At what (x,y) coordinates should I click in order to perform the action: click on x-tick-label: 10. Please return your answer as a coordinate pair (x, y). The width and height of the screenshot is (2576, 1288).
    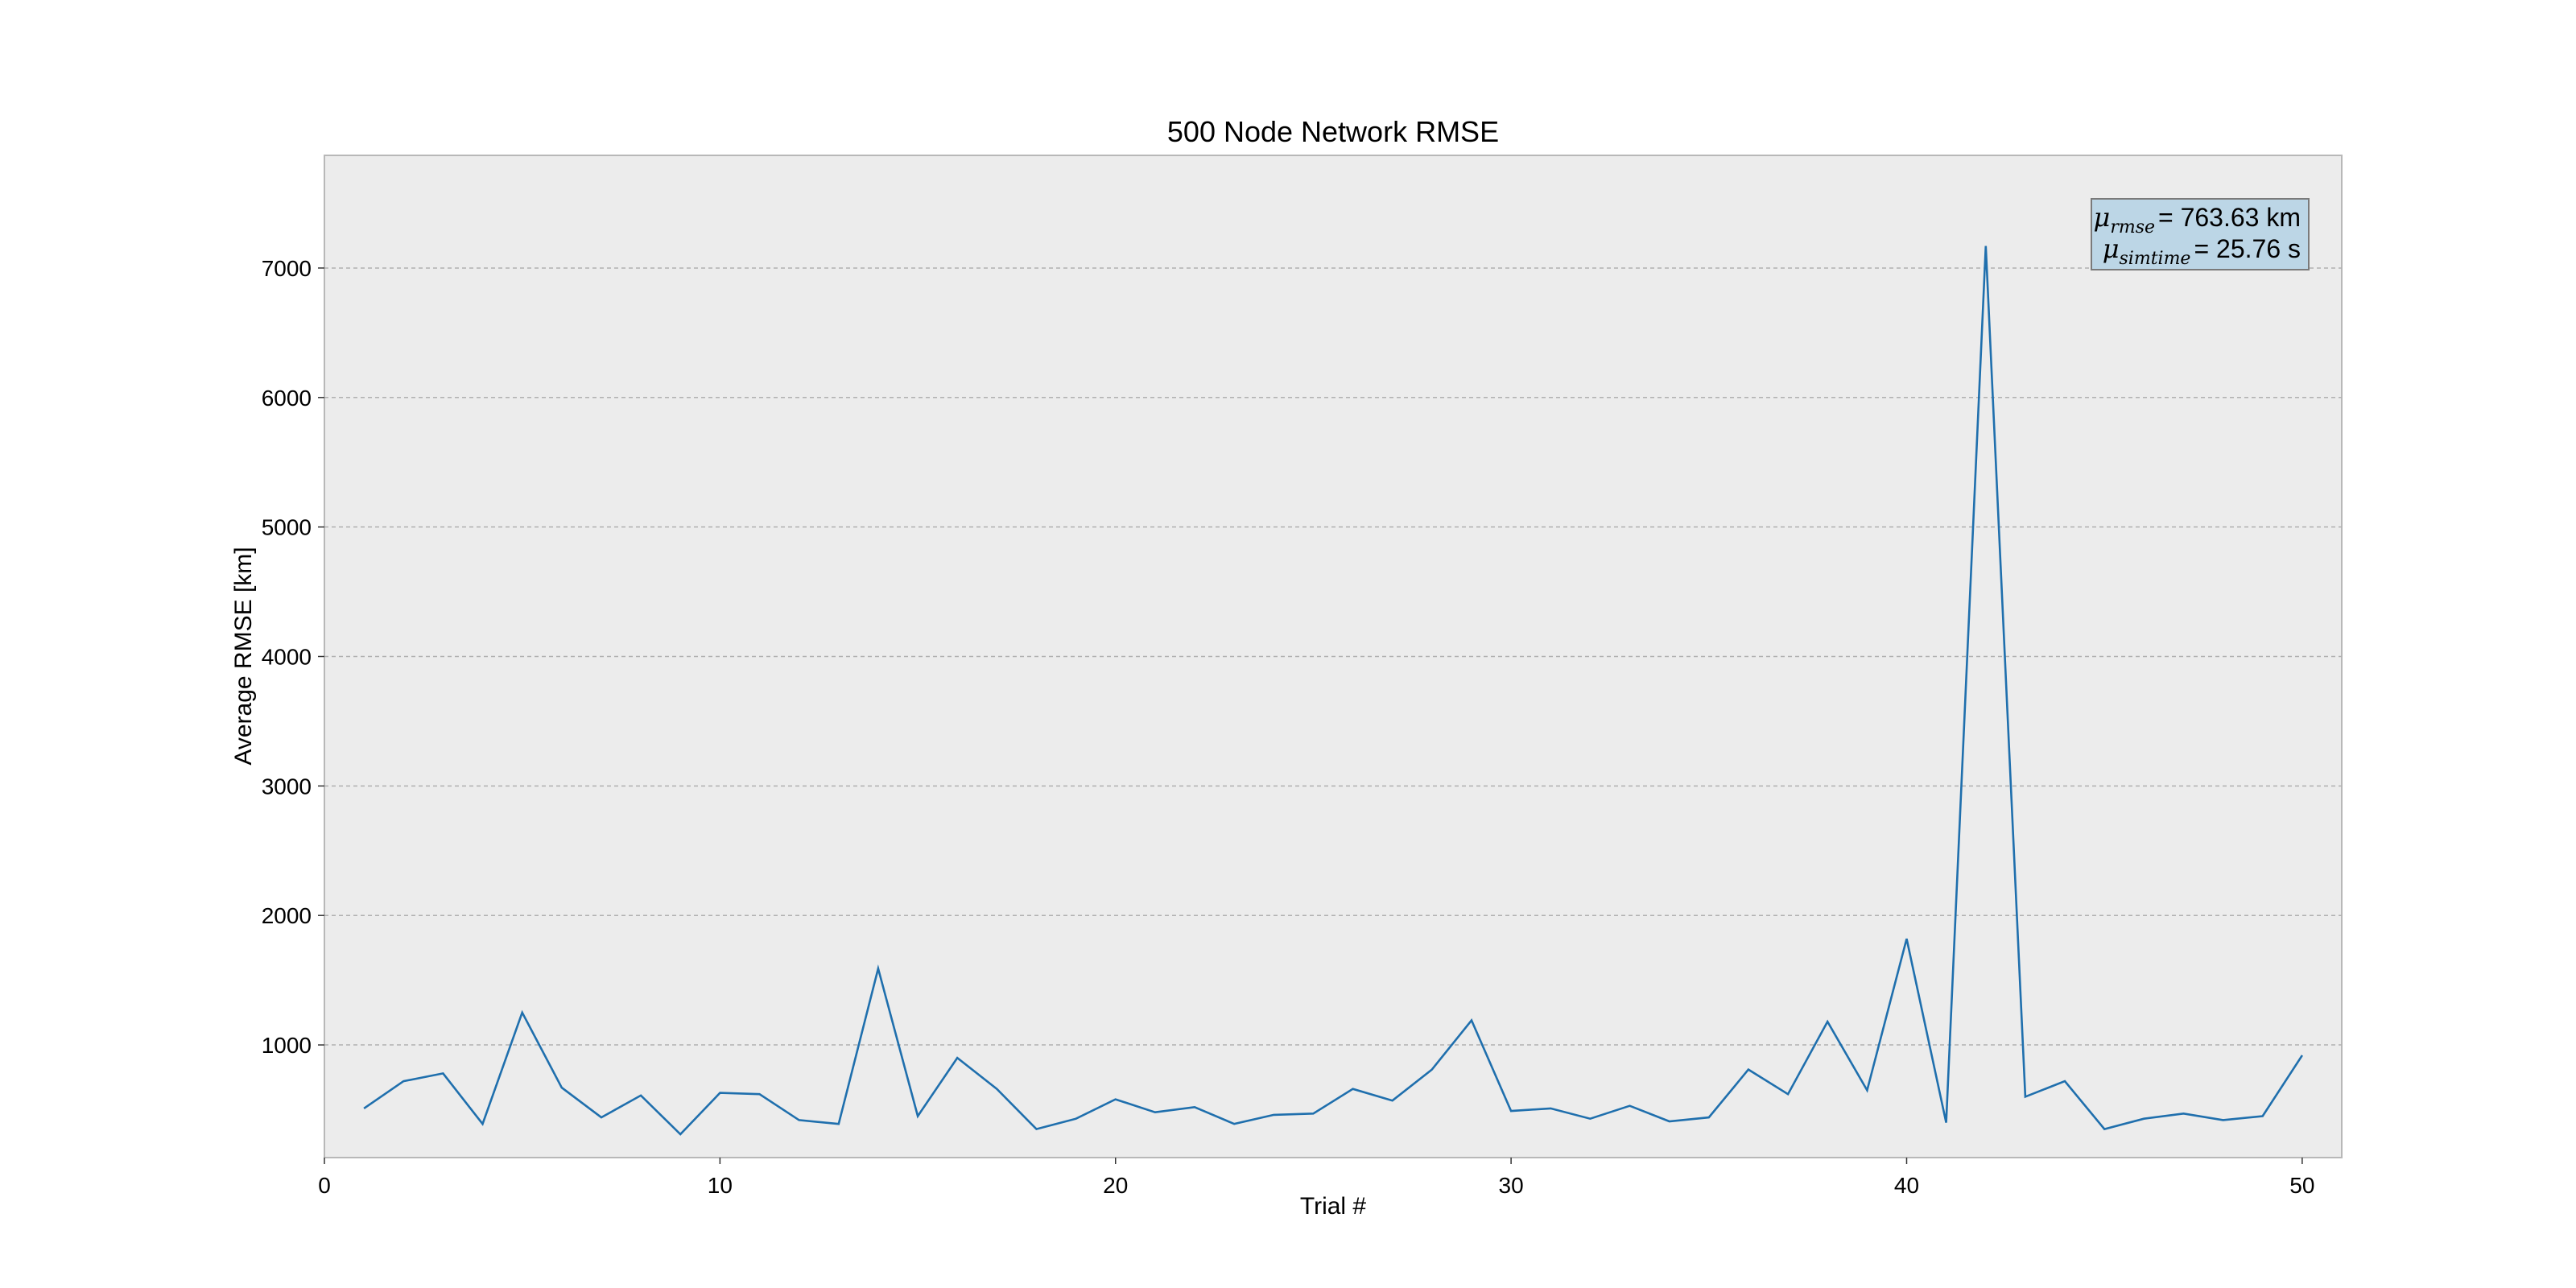
    Looking at the image, I should click on (720, 1185).